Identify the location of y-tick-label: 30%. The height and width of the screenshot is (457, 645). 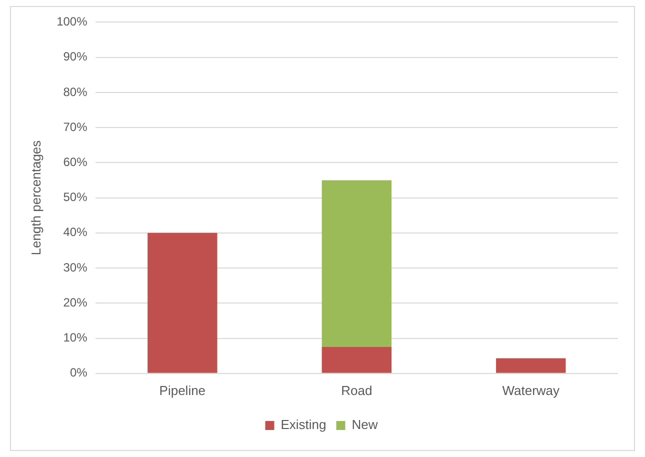
(75, 267).